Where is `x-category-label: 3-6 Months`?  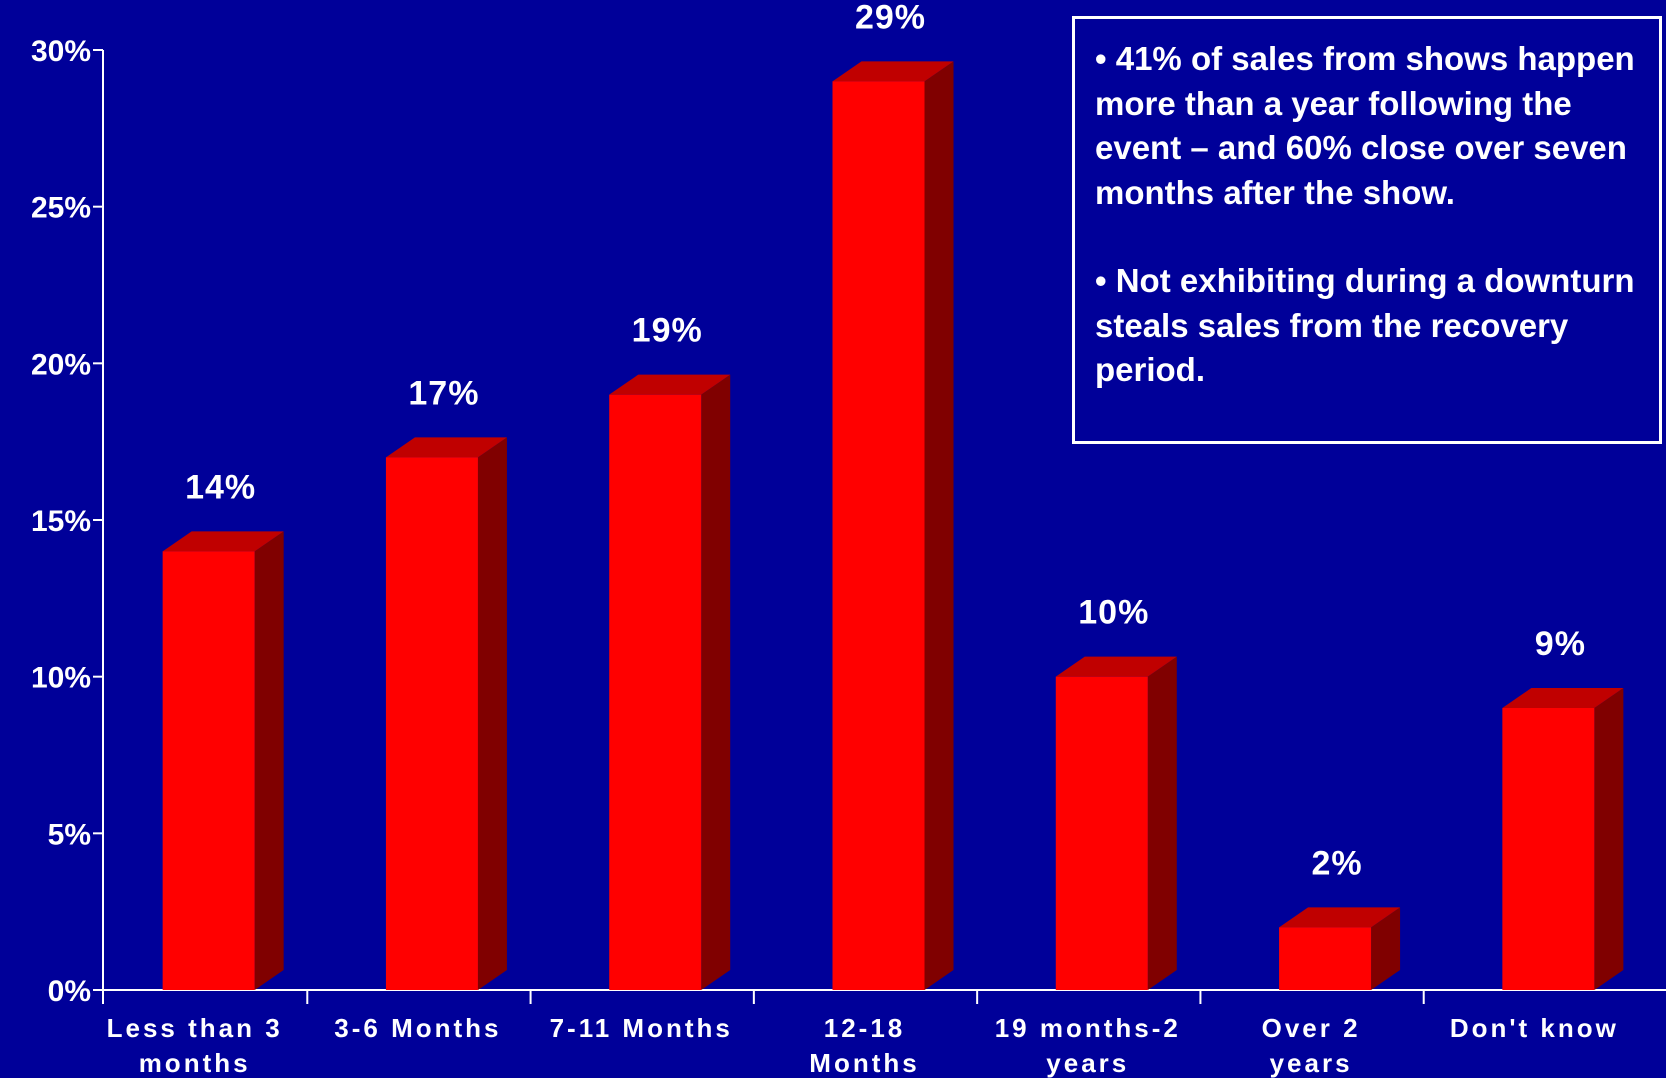
x-category-label: 3-6 Months is located at coordinates (417, 1028).